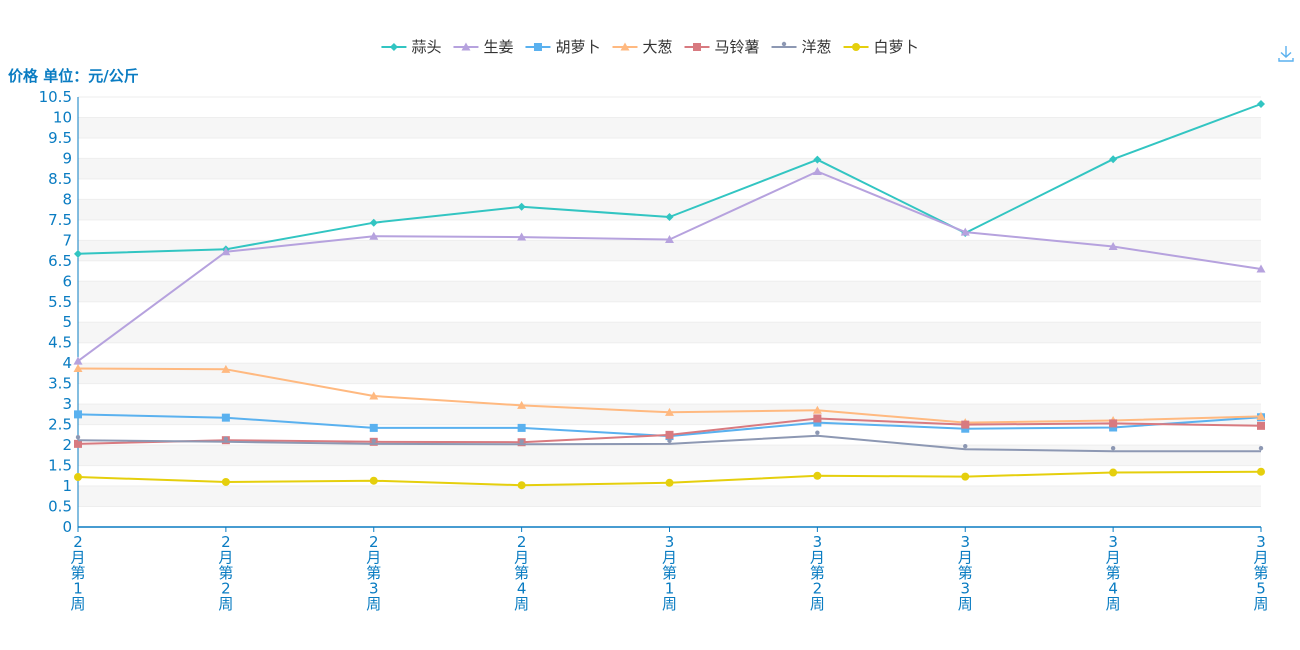  I want to click on x-tick-label: 3 月第 2 周, so click(817, 573).